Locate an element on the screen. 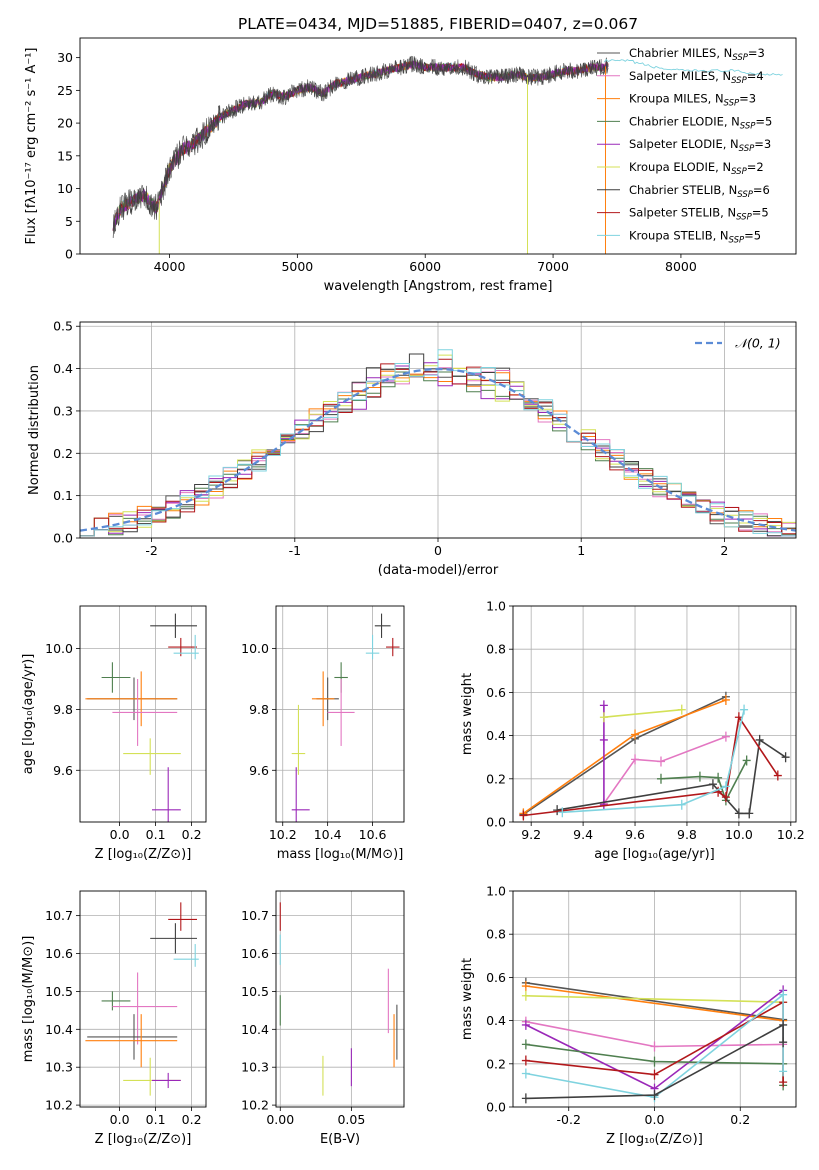 Image resolution: width=819 pixels, height=1170 pixels. y-tick-label: 10.6 is located at coordinates (59, 953).